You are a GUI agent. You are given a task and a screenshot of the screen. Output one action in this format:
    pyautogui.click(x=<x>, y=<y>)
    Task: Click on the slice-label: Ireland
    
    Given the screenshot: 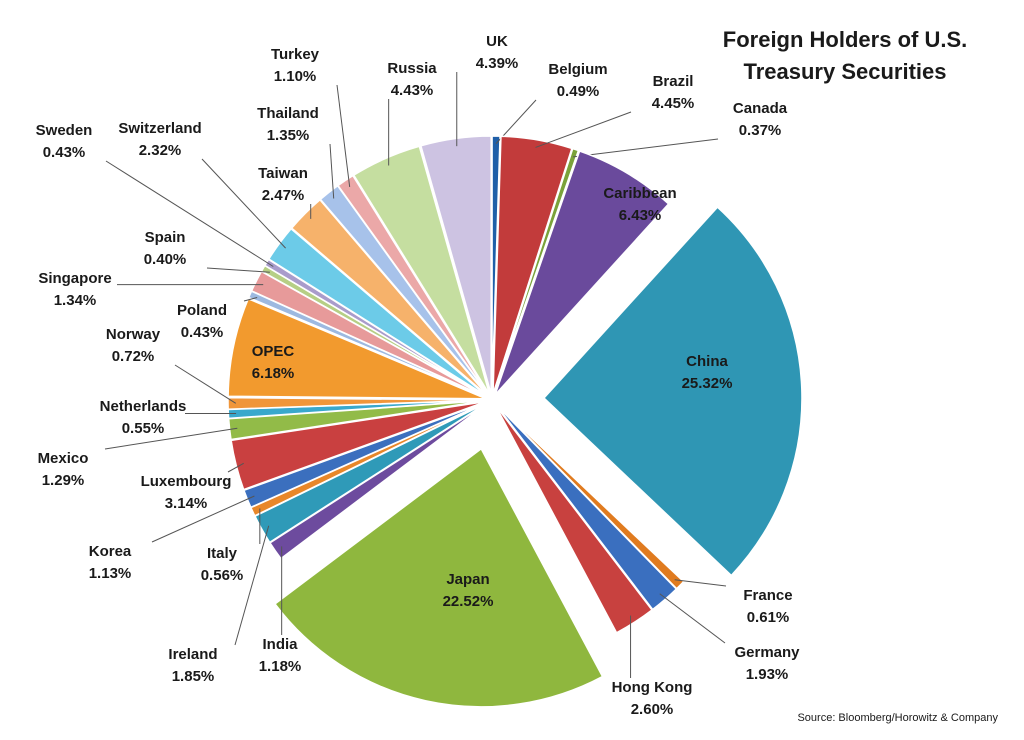 What is the action you would take?
    pyautogui.click(x=192, y=654)
    